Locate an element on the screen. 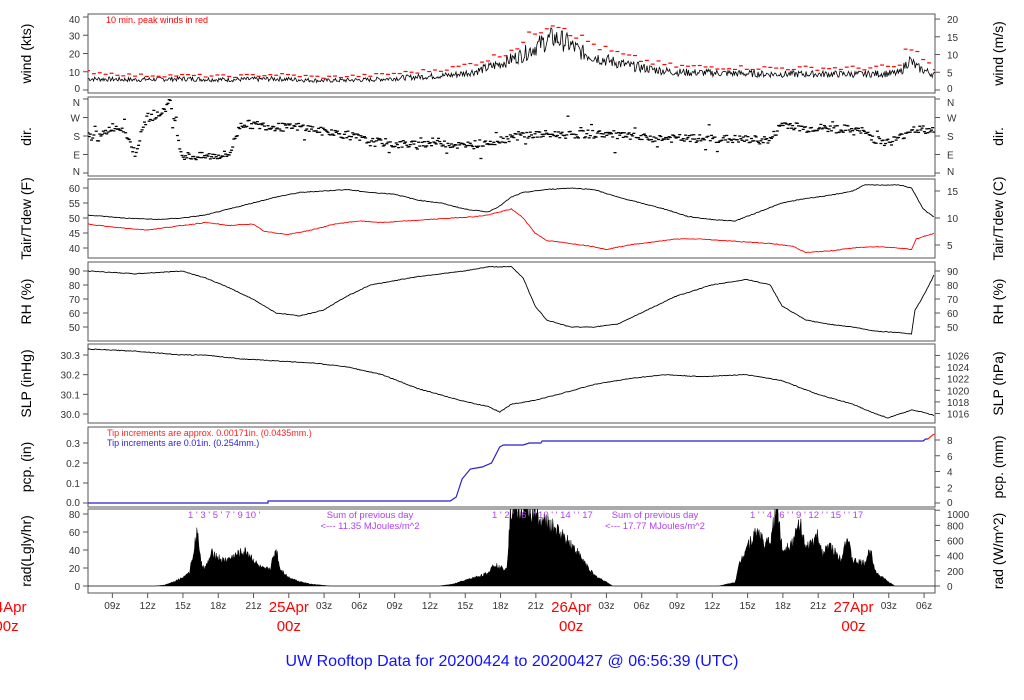 This screenshot has width=1024, height=700. date-label: 25Apr is located at coordinates (289, 607).